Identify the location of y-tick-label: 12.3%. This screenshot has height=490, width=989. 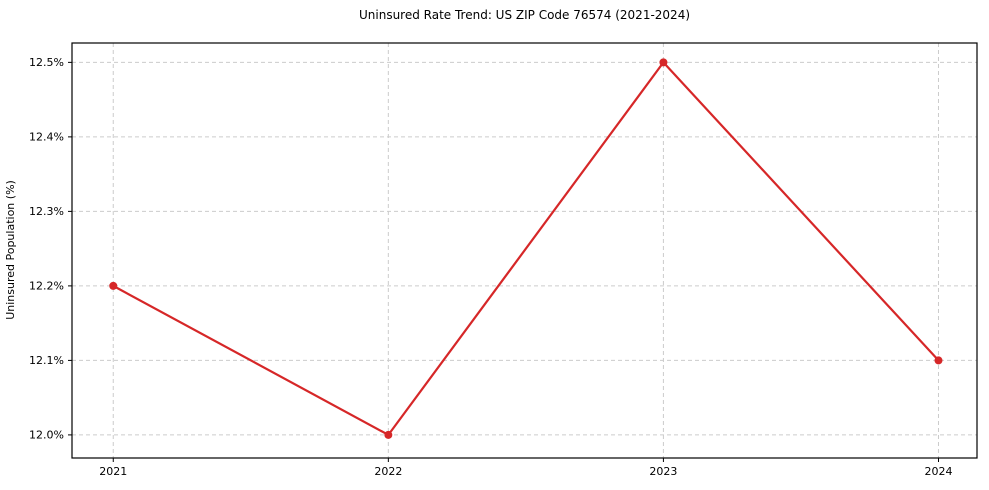
(46, 211).